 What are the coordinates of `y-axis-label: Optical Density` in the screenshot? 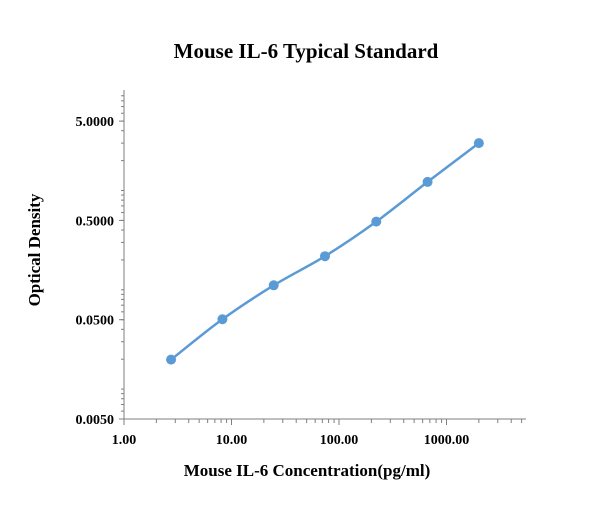 It's located at (34, 249).